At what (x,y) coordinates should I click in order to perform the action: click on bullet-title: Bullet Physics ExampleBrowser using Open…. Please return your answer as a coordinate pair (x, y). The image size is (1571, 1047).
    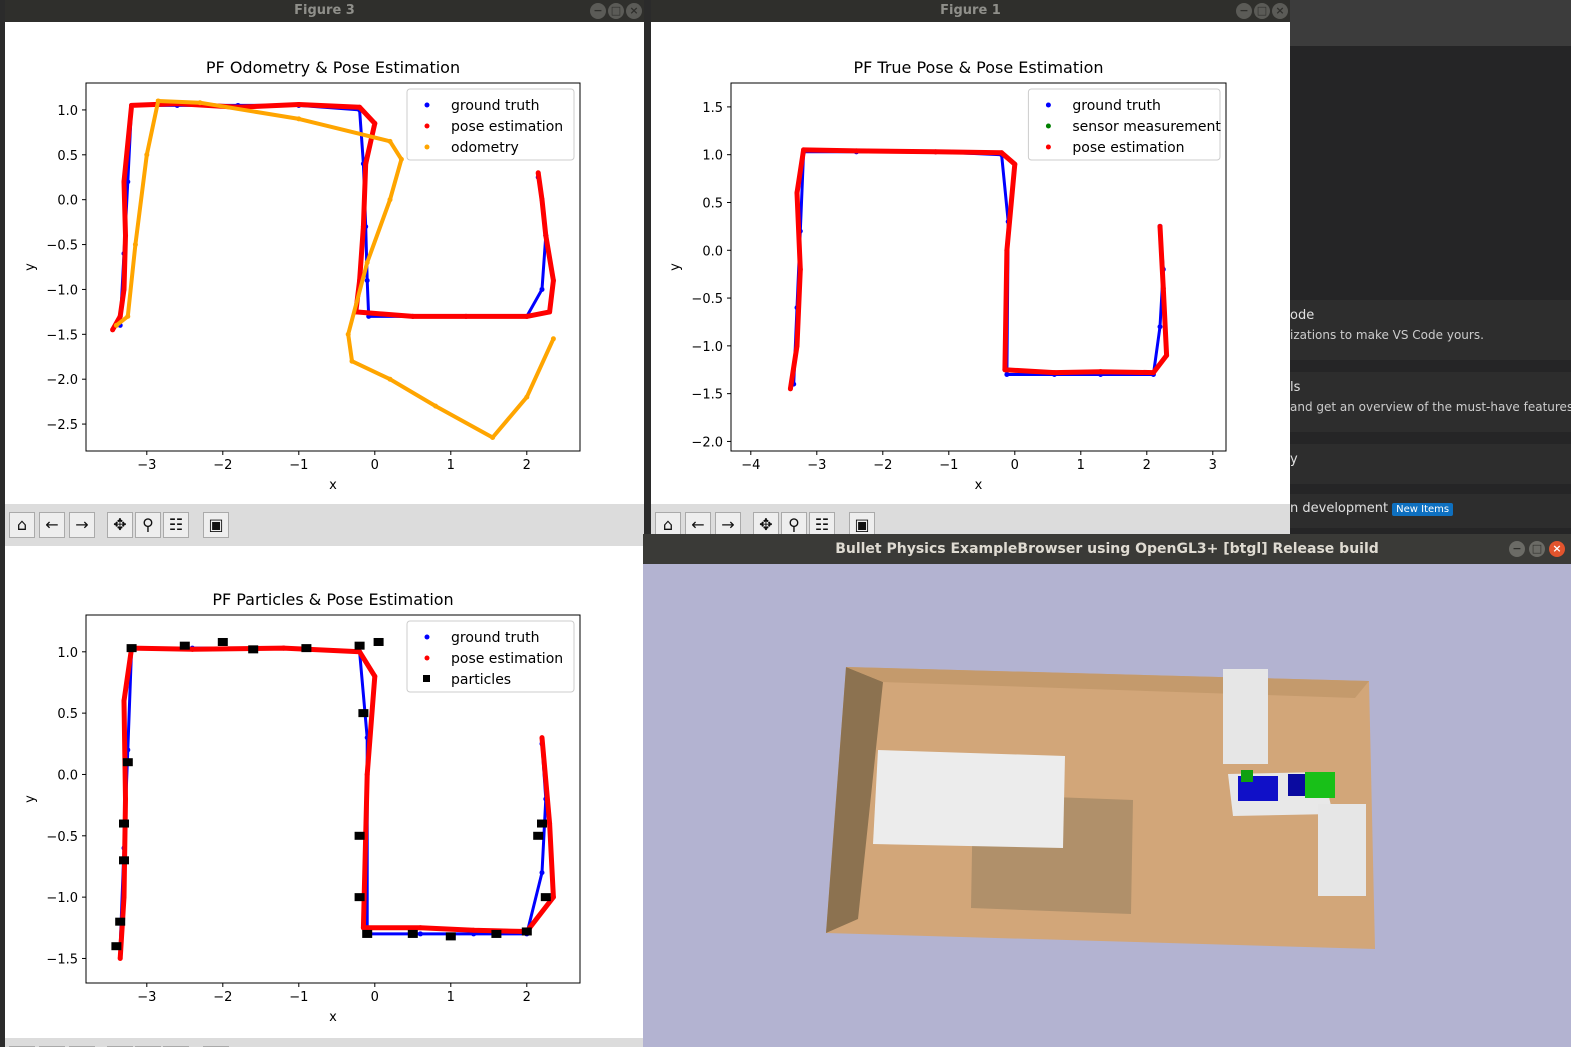
    Looking at the image, I should click on (1107, 549).